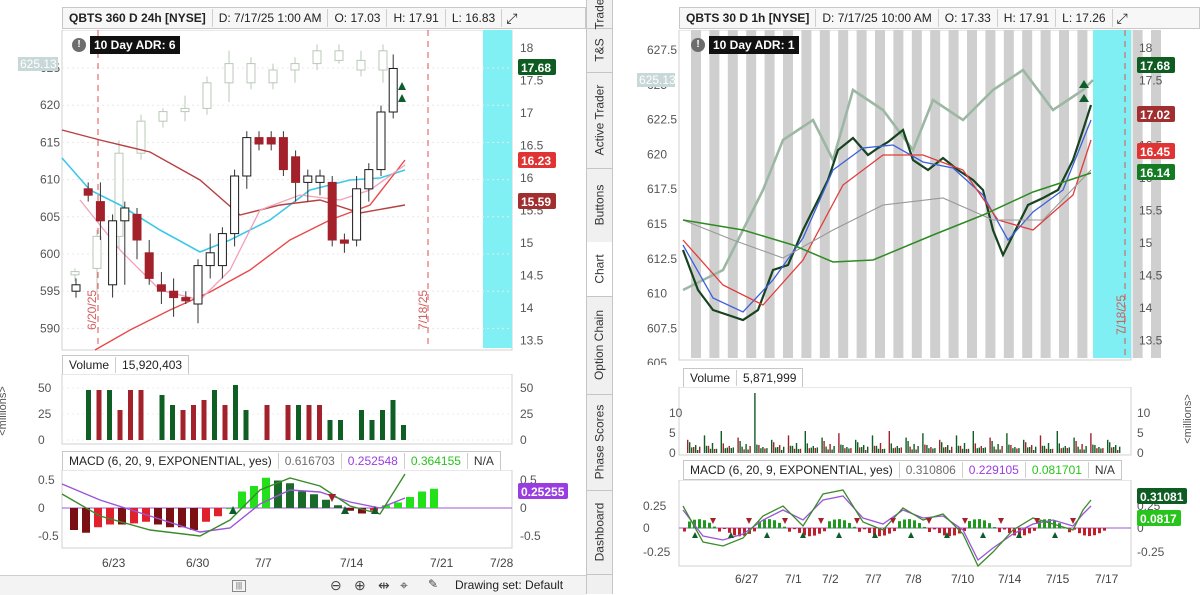  What do you see at coordinates (138, 18) in the screenshot?
I see `left-symbol-label: QBTS 360 D 24h [NYSE]` at bounding box center [138, 18].